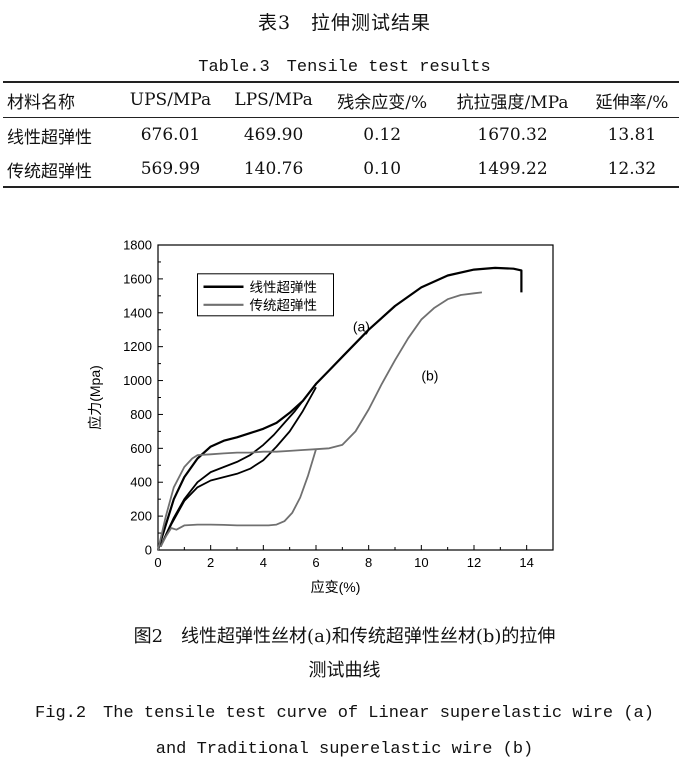  I want to click on x-tick-label: 4, so click(263, 562).